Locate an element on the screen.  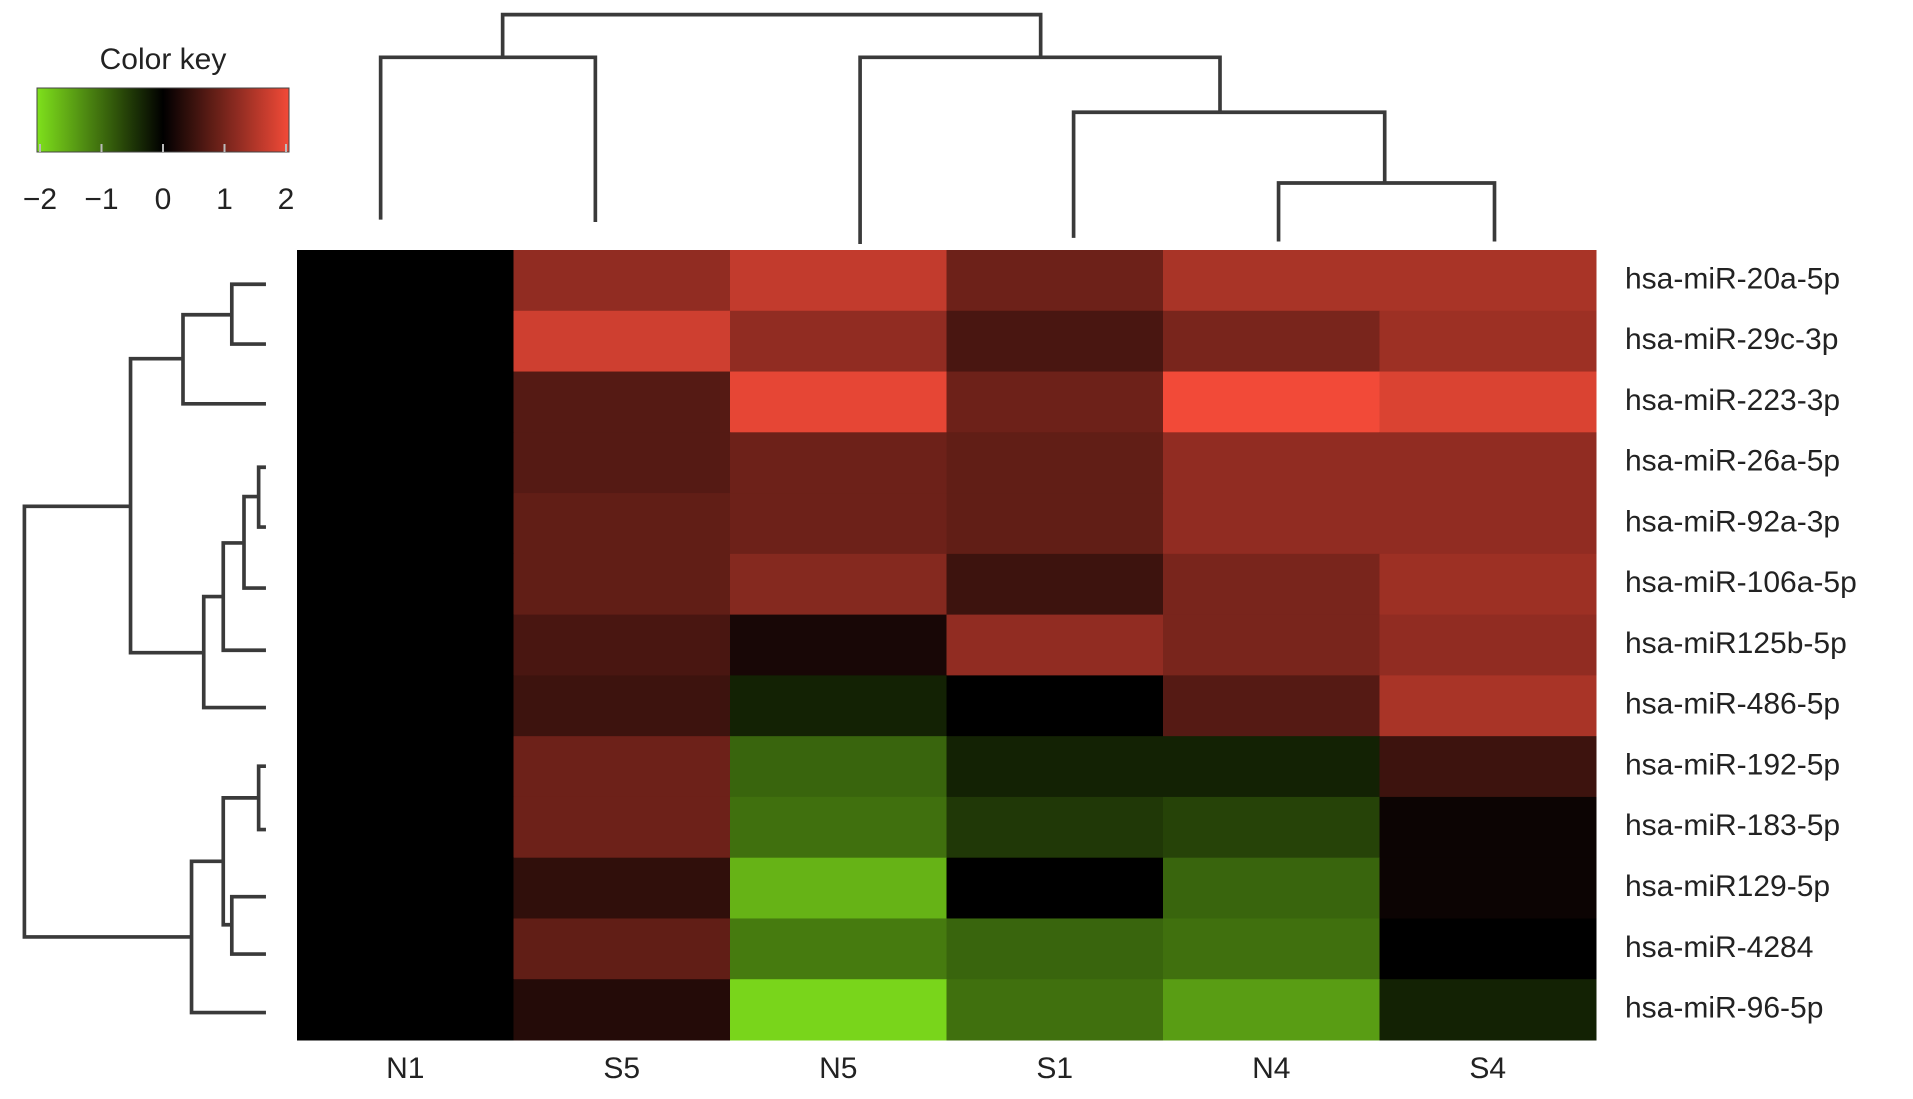
row-label: hsa-miR-26a-5p is located at coordinates (1732, 461).